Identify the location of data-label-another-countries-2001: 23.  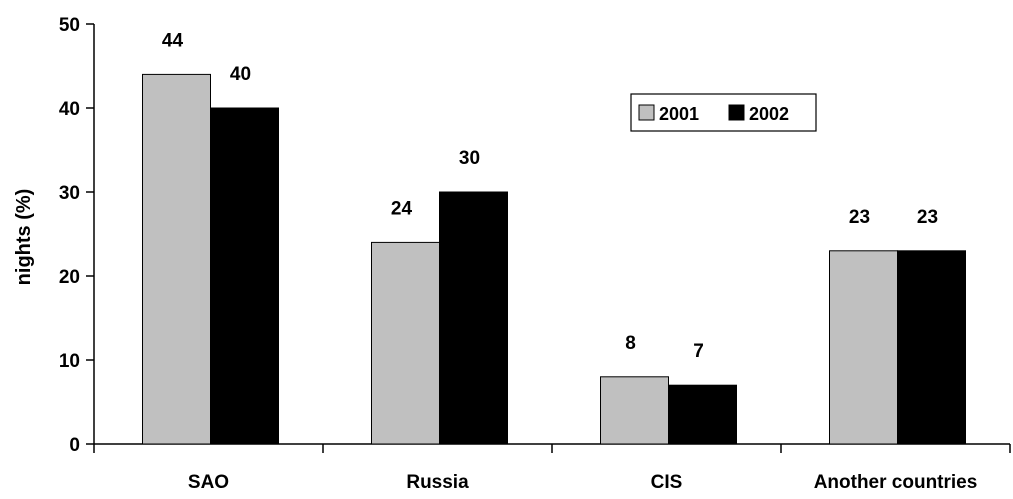
(859, 217).